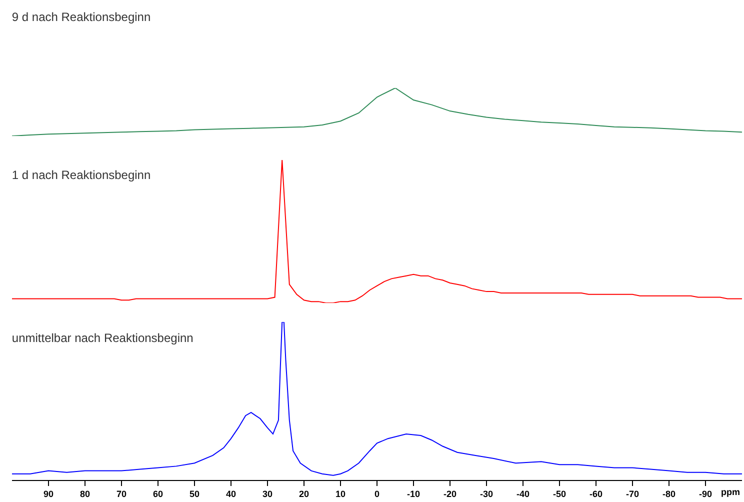  Describe the element at coordinates (81, 17) in the screenshot. I see `chart-title: 9 d nach Reaktionsbeginn` at that location.